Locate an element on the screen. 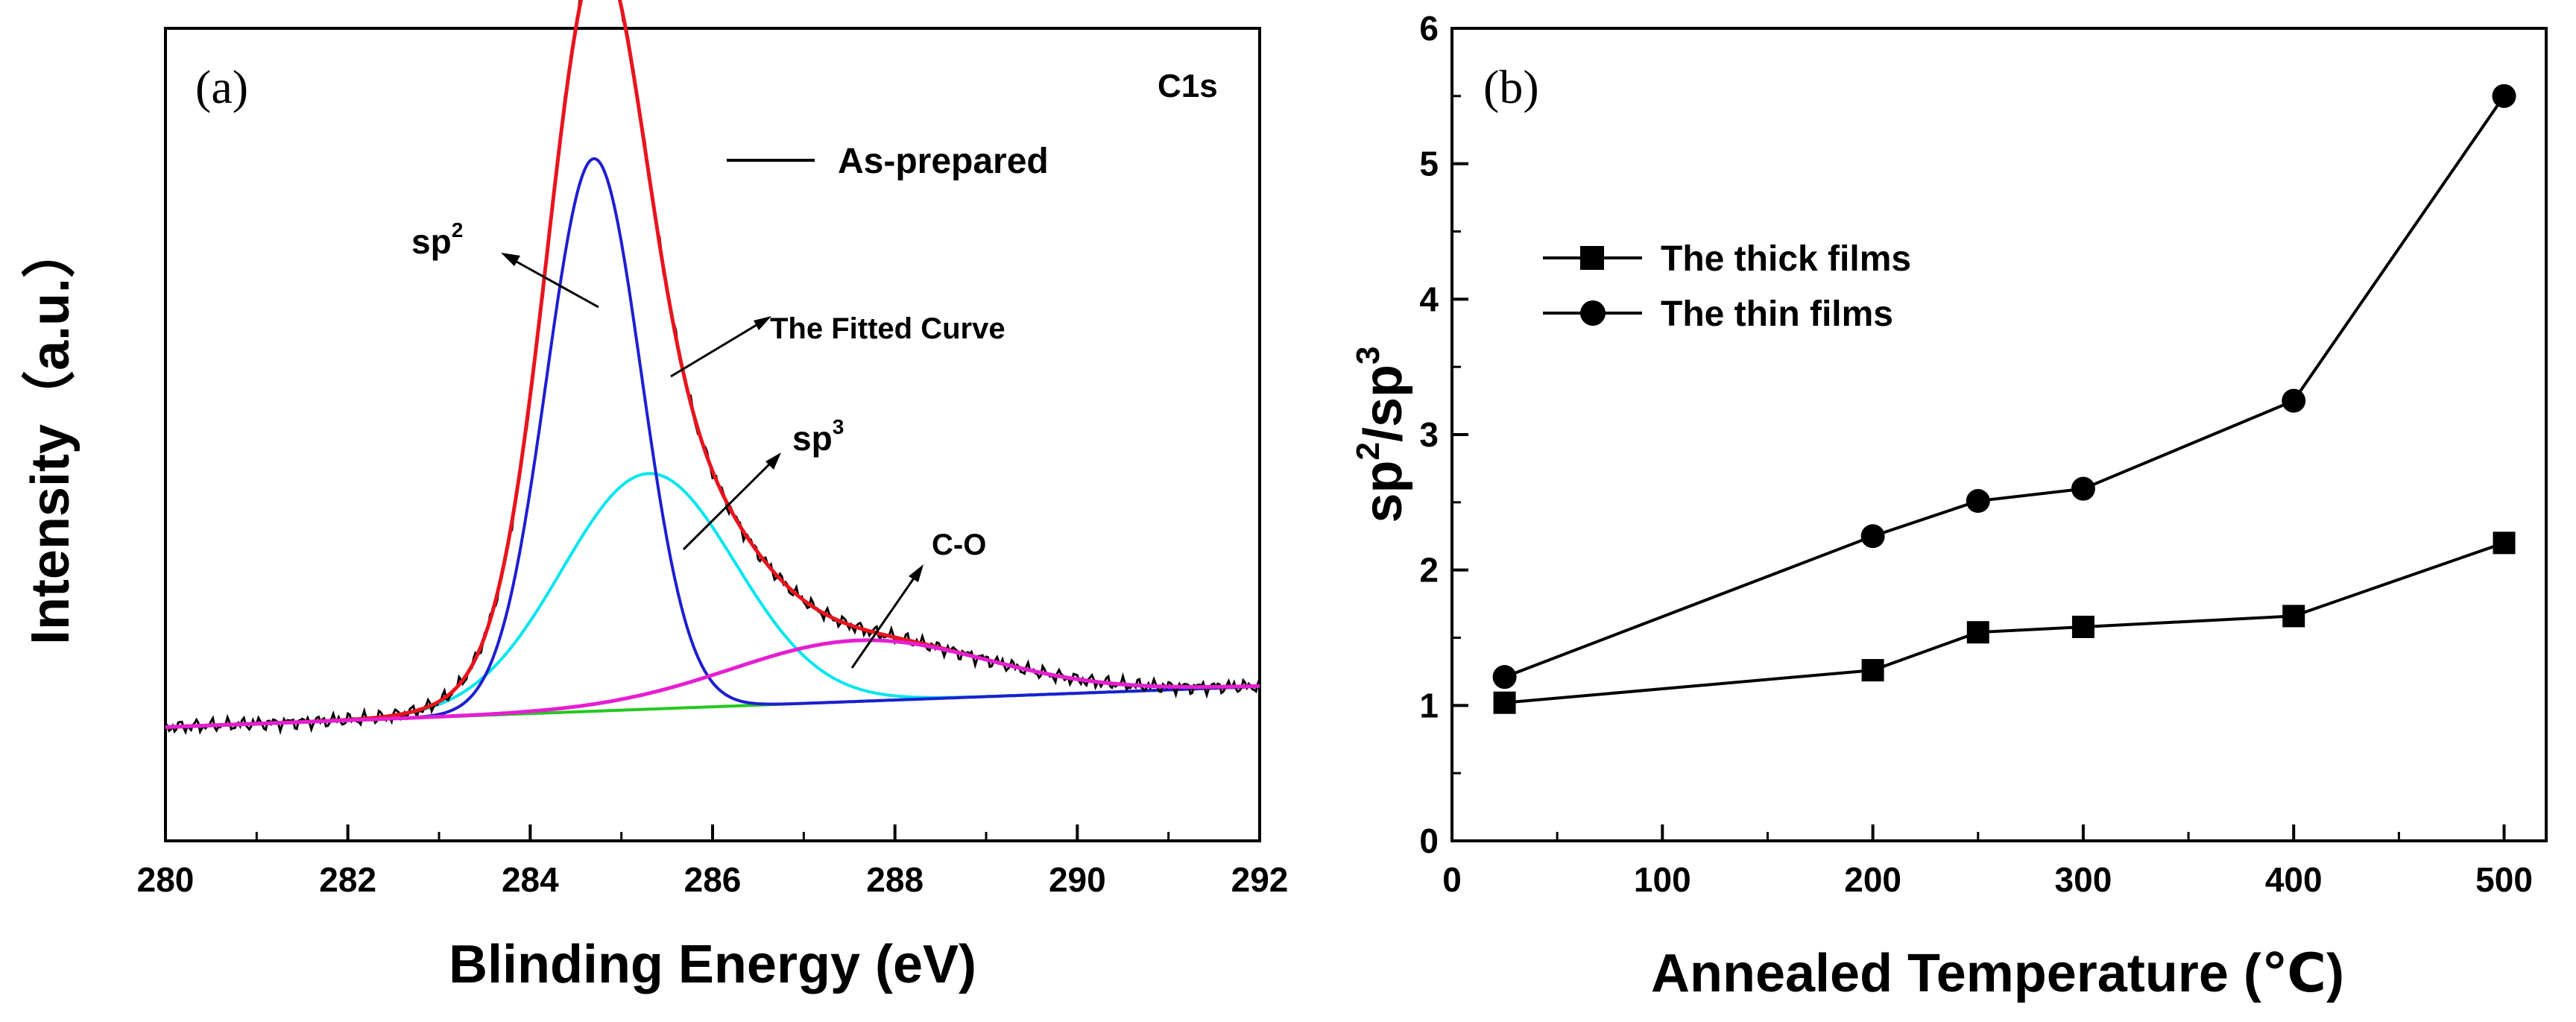 This screenshot has height=1022, width=2576. arrow-fitted is located at coordinates (717, 349).